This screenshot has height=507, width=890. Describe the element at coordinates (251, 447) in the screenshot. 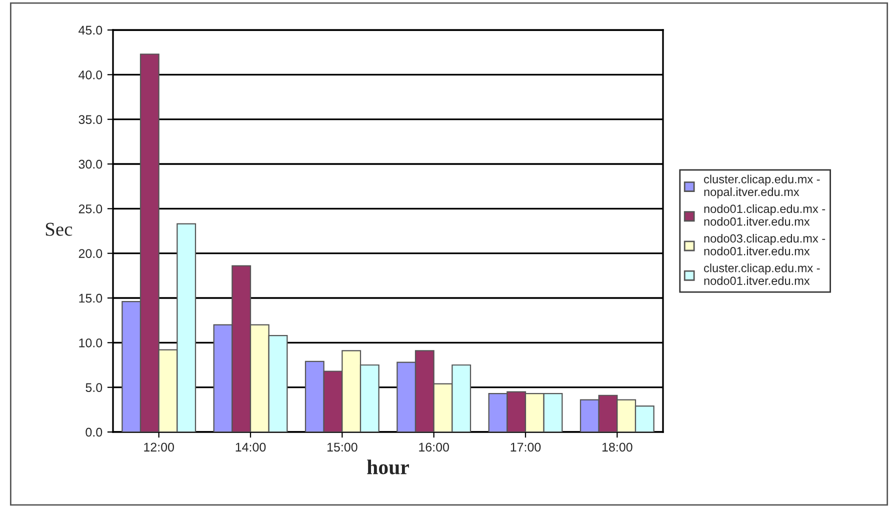

I see `x-tick-label: 14:00` at that location.